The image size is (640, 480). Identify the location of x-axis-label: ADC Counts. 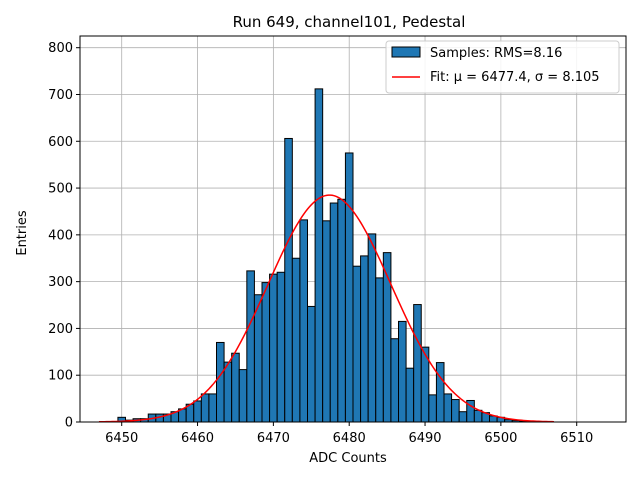
(348, 458).